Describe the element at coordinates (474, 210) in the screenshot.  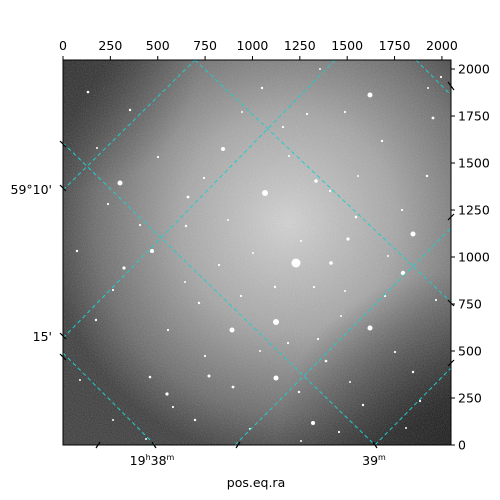
I see `y-tick-label: 1250` at that location.